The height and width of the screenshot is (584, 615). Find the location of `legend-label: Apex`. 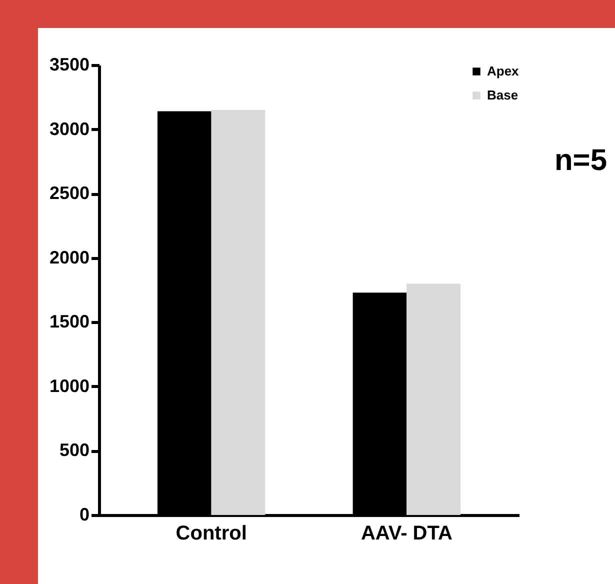

legend-label: Apex is located at coordinates (503, 71).